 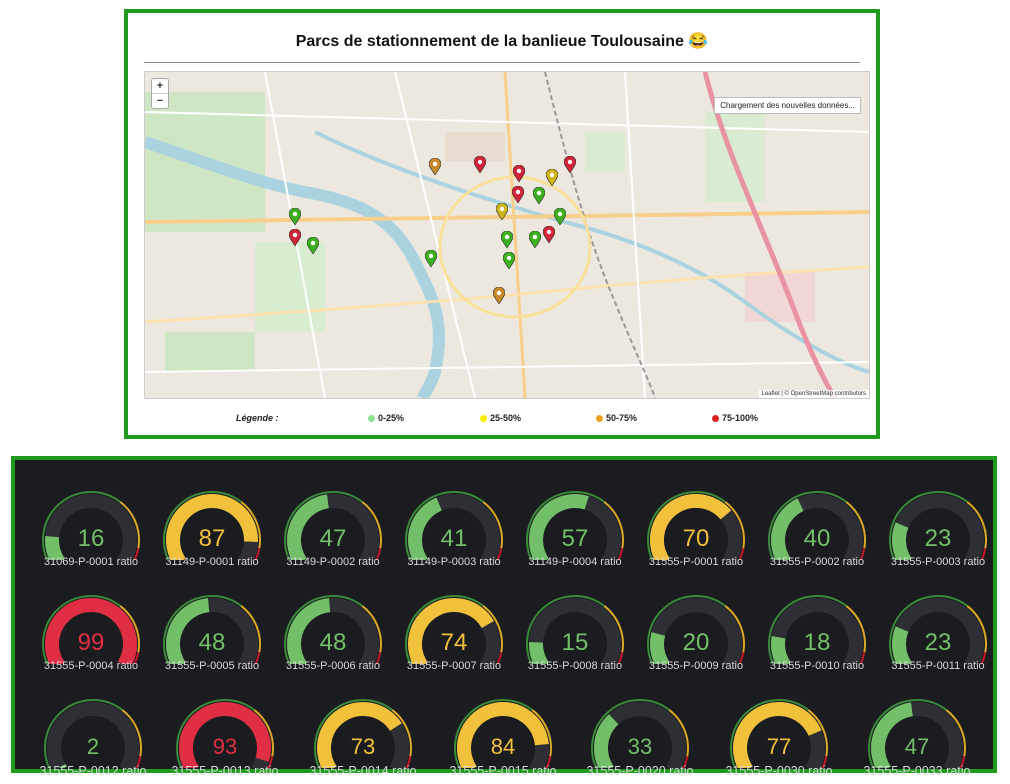 What do you see at coordinates (779, 771) in the screenshot?
I see `gauge-label: 31555-P-0030 ratio` at bounding box center [779, 771].